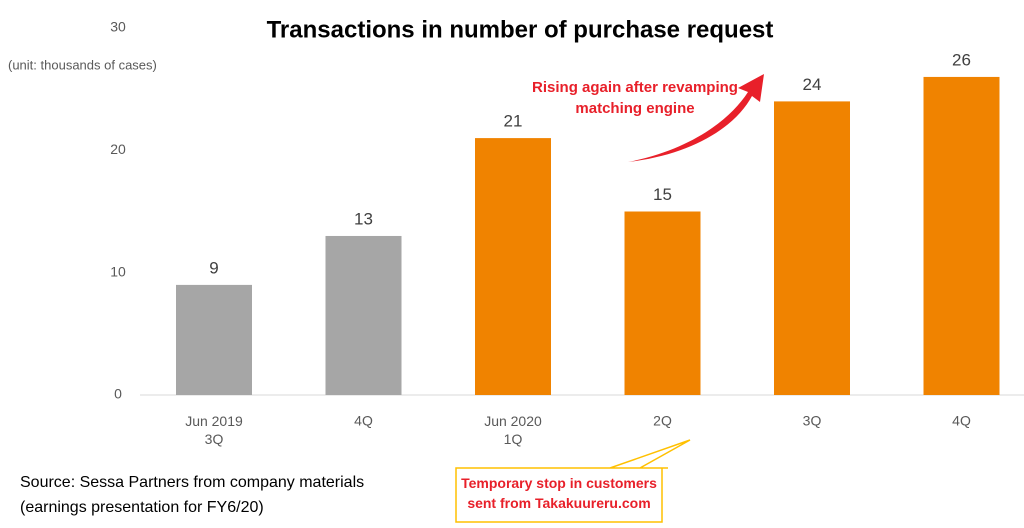 The width and height of the screenshot is (1024, 528). I want to click on data-label: 13, so click(363, 218).